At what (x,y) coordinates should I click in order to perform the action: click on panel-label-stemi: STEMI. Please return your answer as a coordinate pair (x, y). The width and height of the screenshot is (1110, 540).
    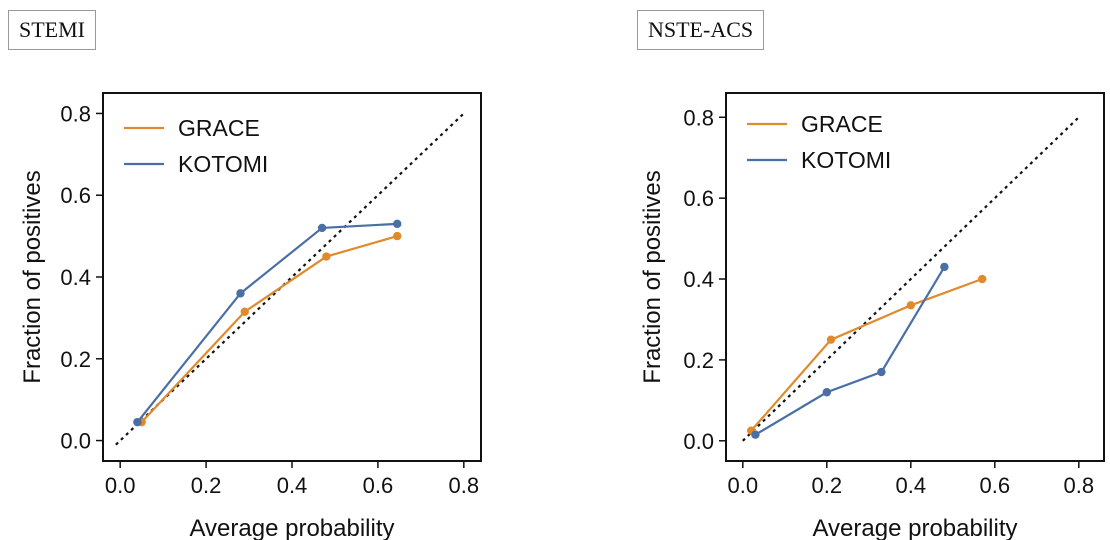
    Looking at the image, I should click on (52, 30).